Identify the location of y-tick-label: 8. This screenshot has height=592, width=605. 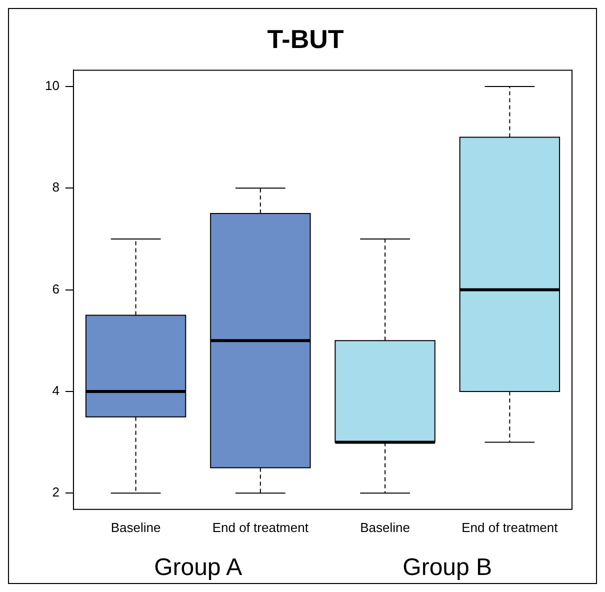
(56, 187).